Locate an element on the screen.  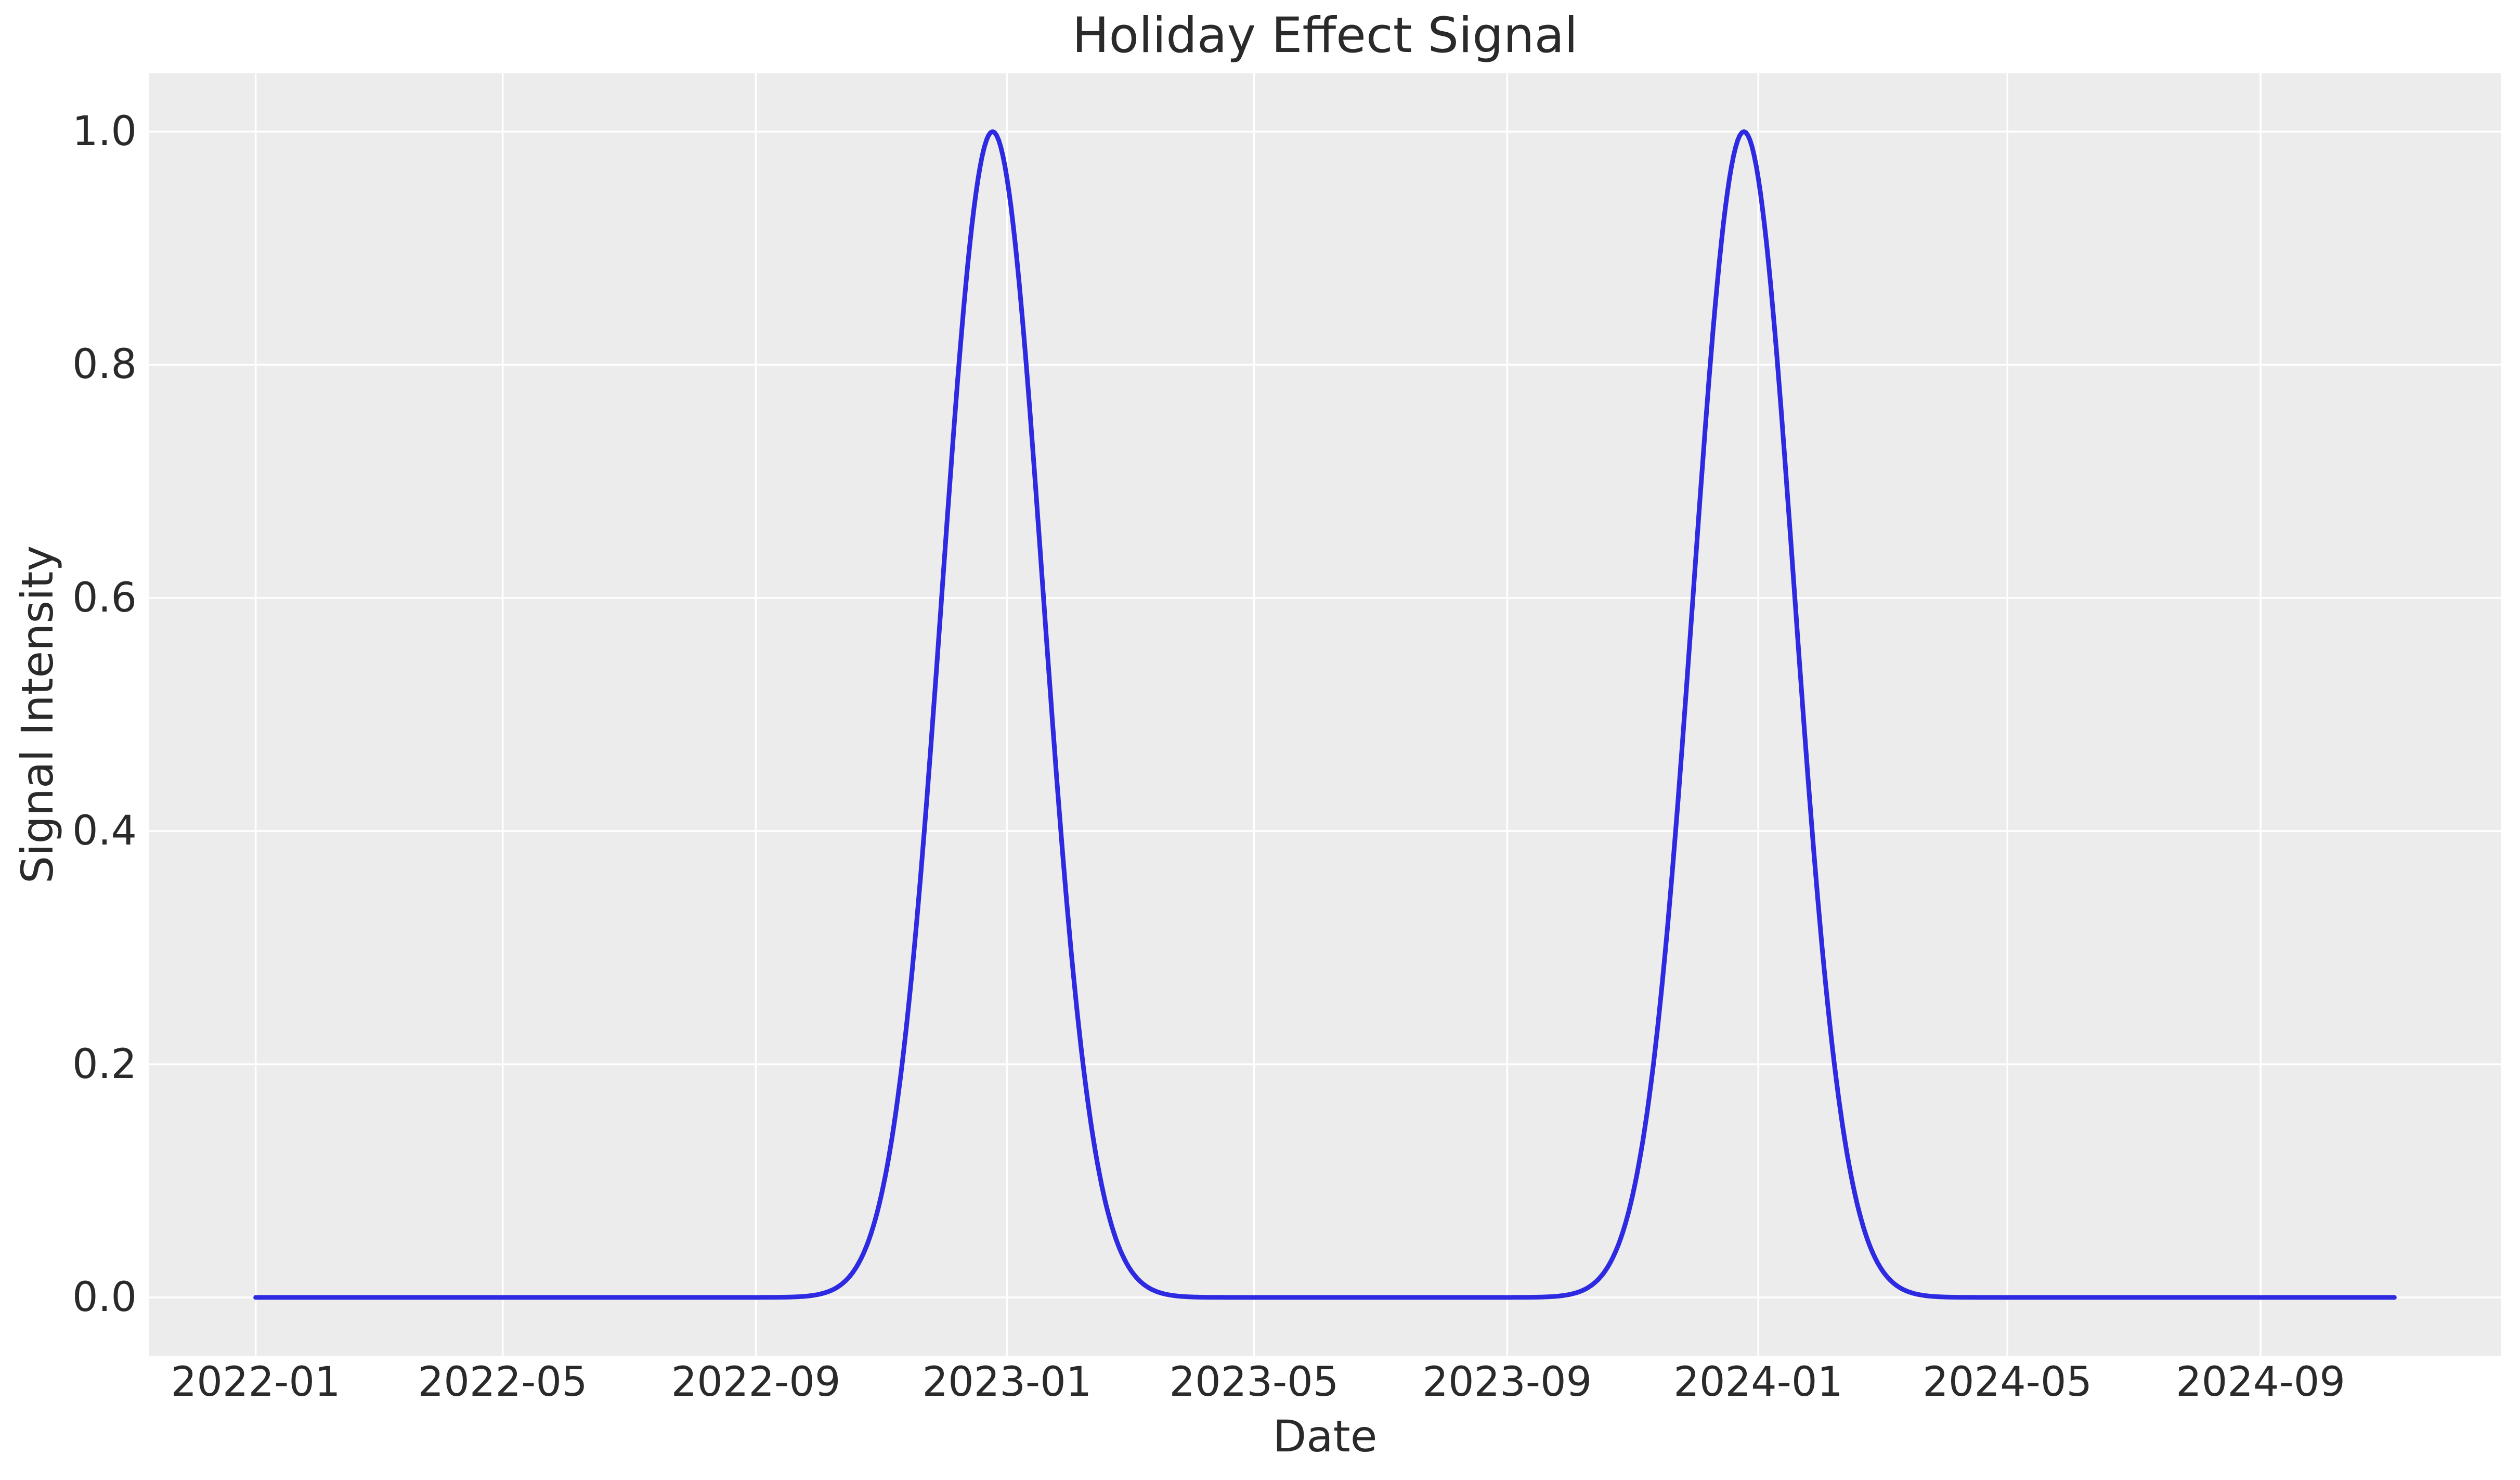
y-tick-label: 0.6 is located at coordinates (104, 597).